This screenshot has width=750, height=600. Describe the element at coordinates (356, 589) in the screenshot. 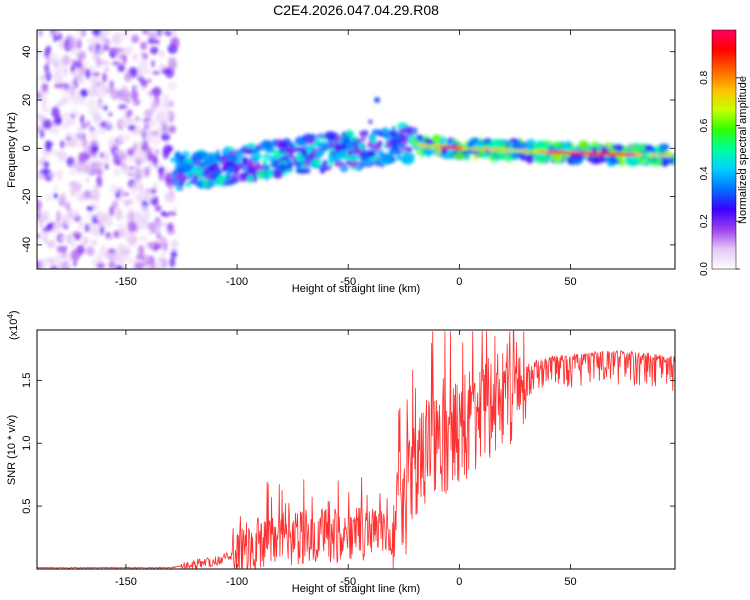

I see `snr-x-axis-label: Height of straight line (km)` at that location.